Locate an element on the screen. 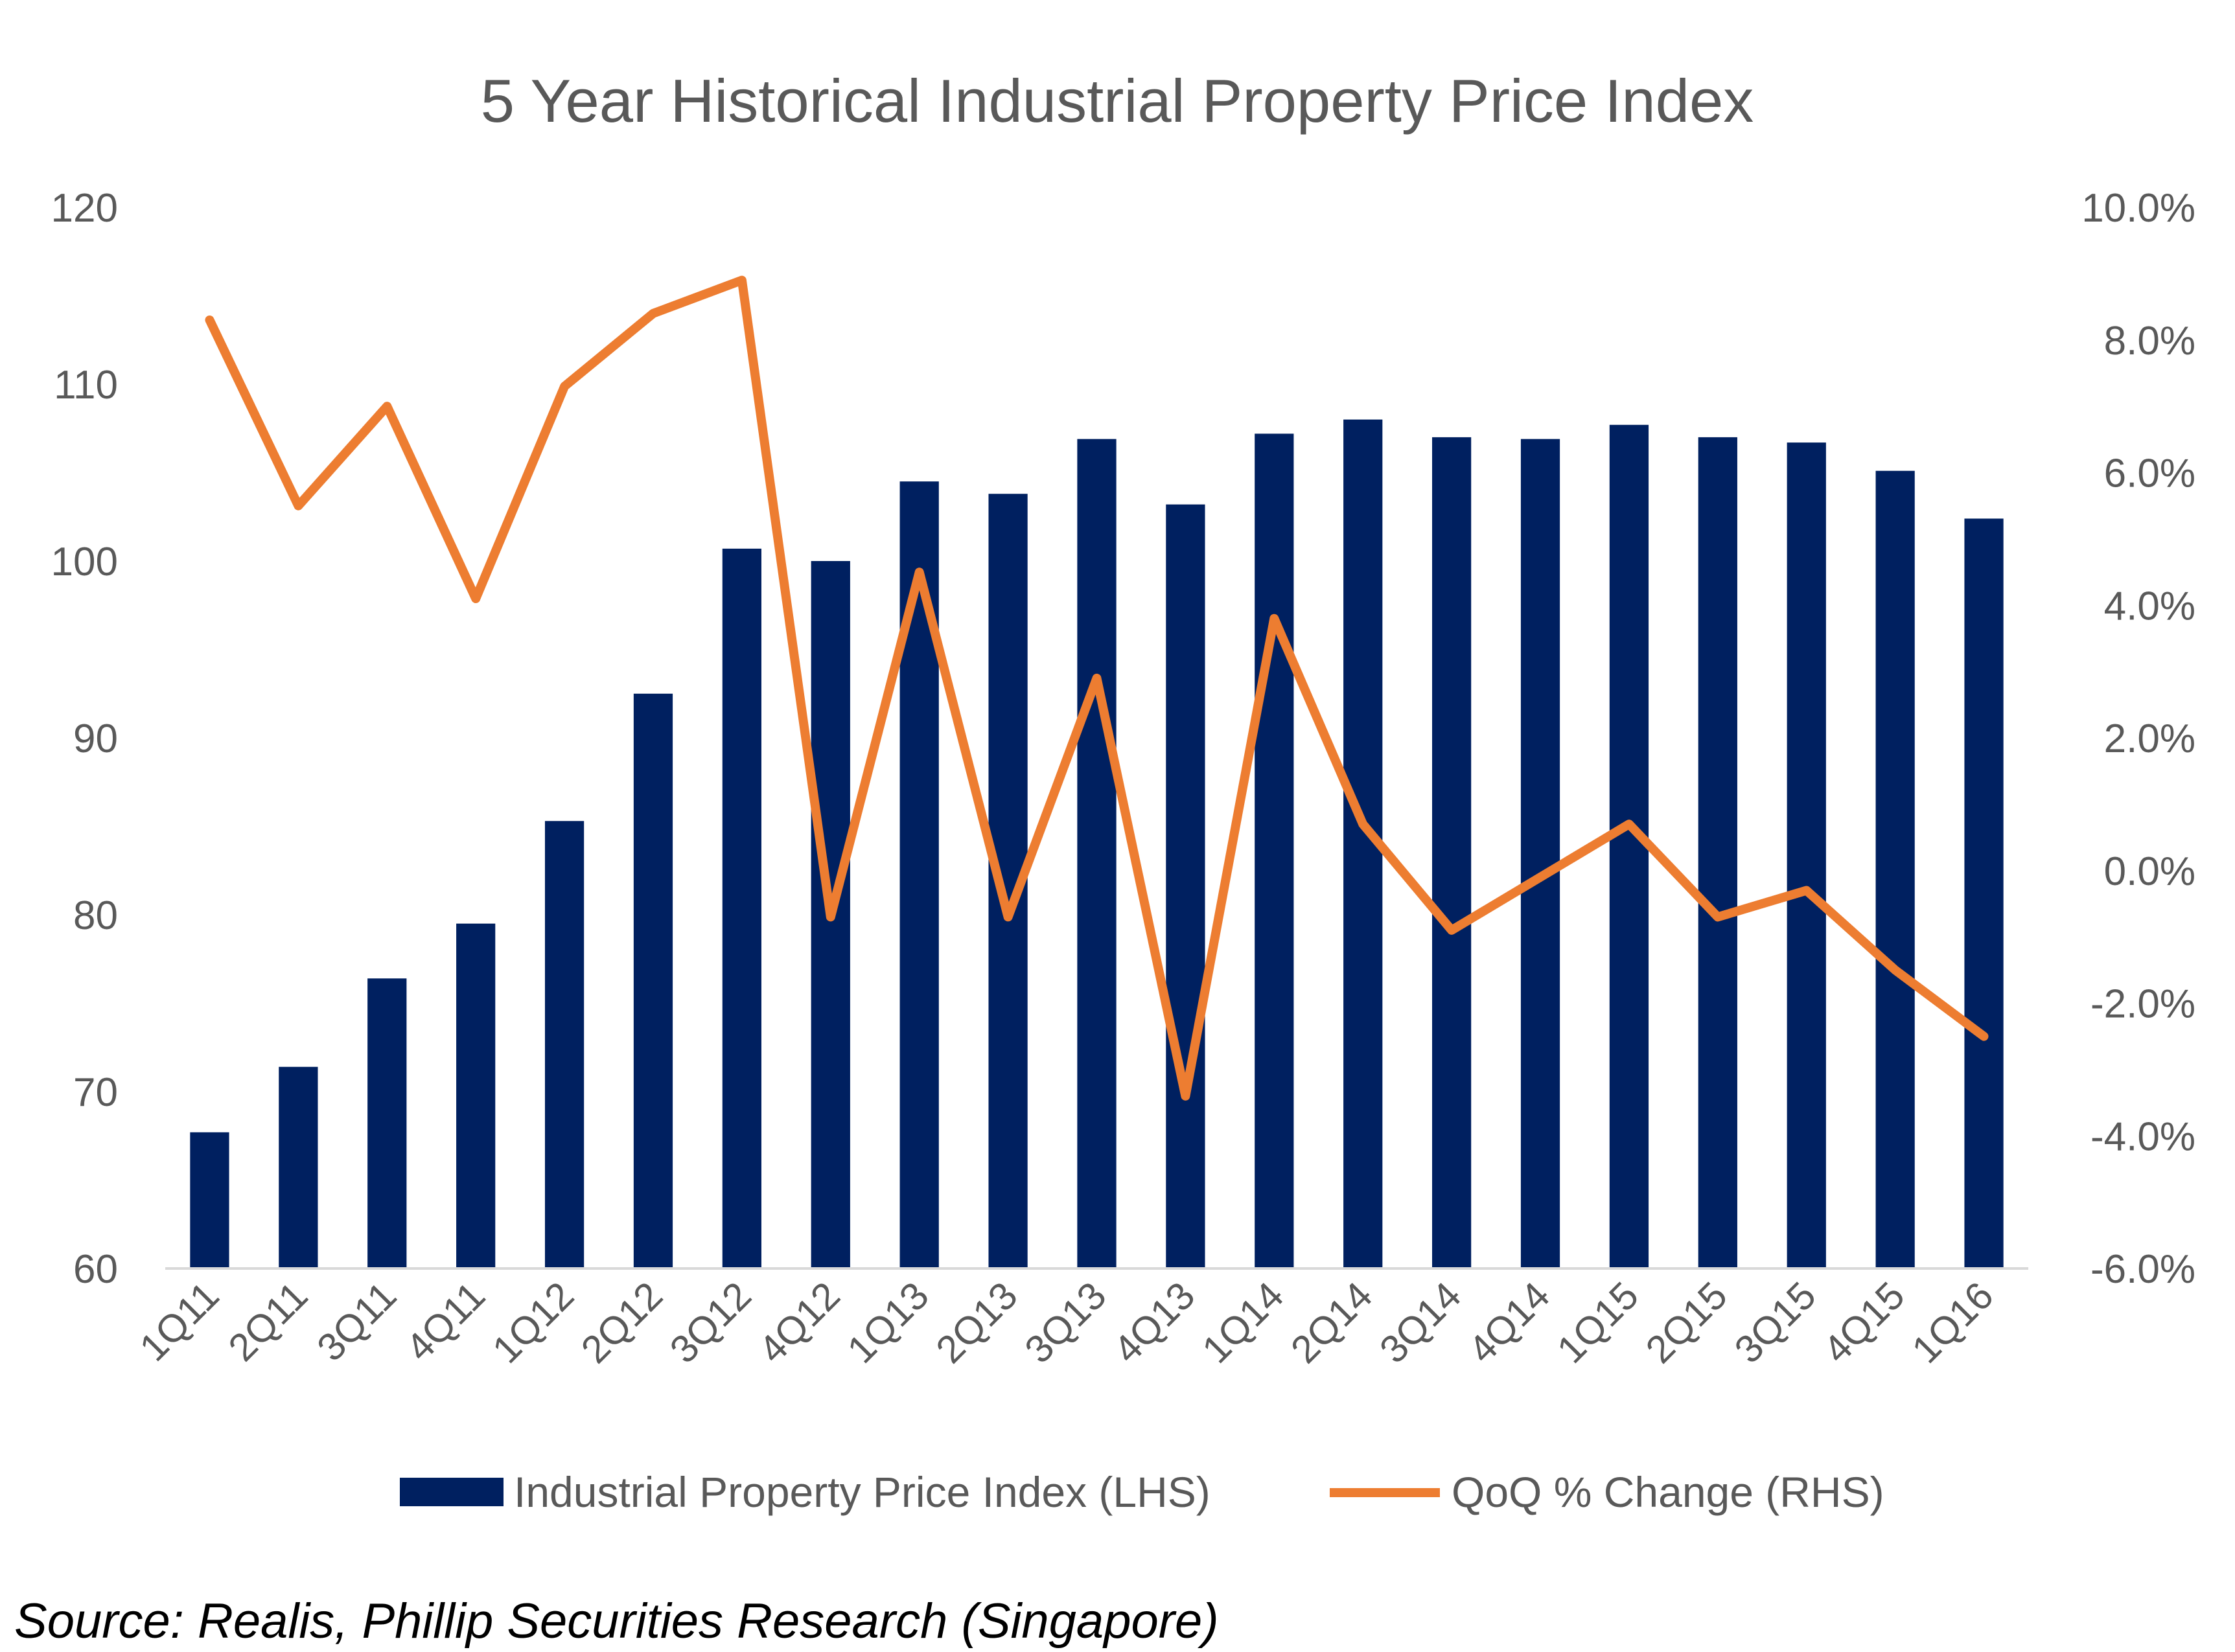  legend-label-line: QoQ % Change (RHS) is located at coordinates (1668, 1492).